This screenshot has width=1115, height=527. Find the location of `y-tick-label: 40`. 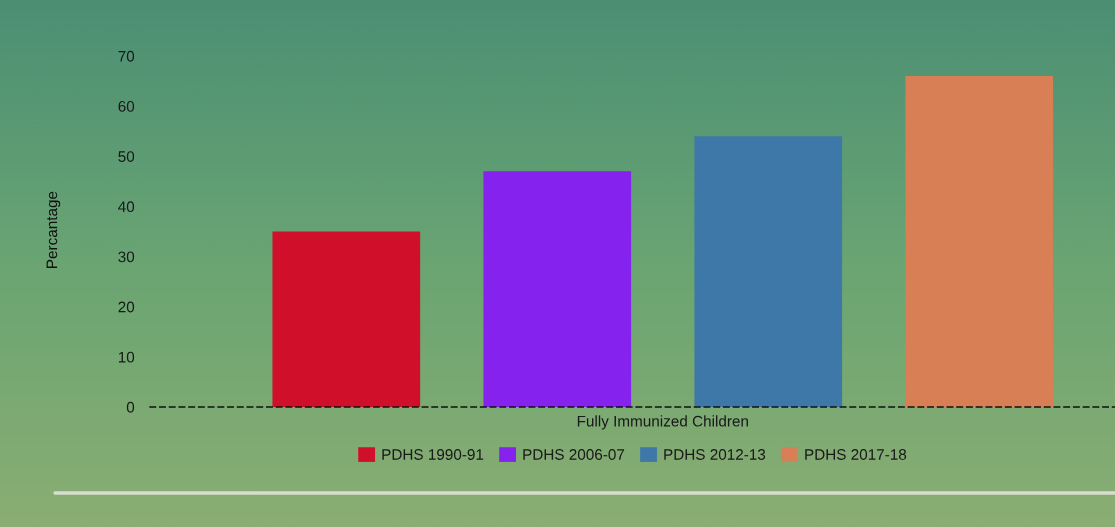

y-tick-label: 40 is located at coordinates (126, 207).